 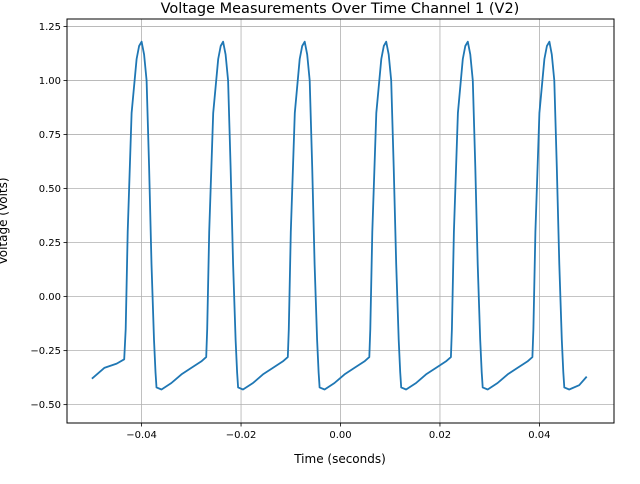 What do you see at coordinates (340, 435) in the screenshot?
I see `x-tick-label: 0.00` at bounding box center [340, 435].